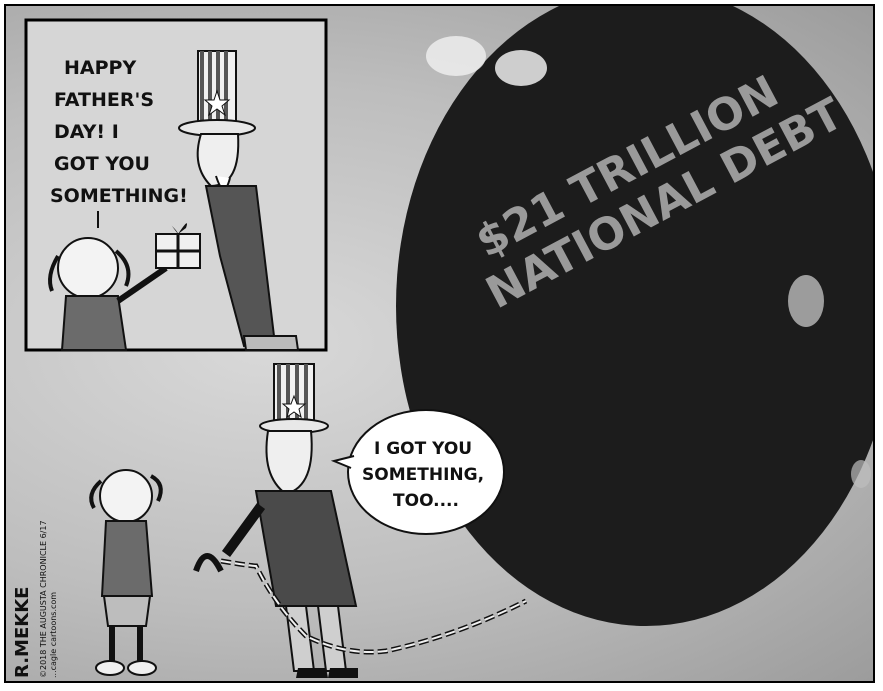 The width and height of the screenshot is (883, 691). Describe the element at coordinates (53, 635) in the screenshot. I see `syndicate-site: ...cagle cartoons.com` at that location.